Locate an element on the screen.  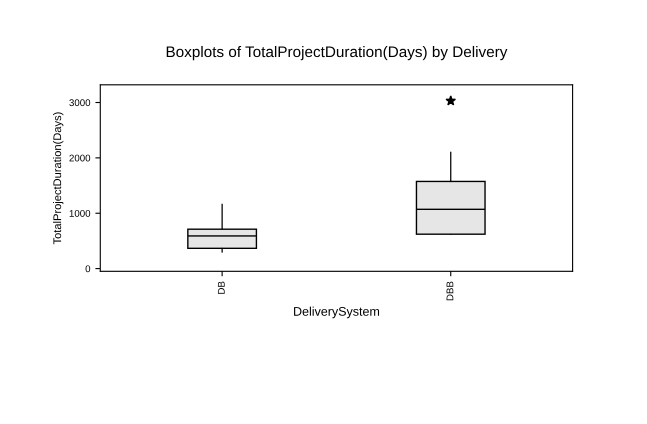
y-tick-label: 1000 is located at coordinates (80, 213).